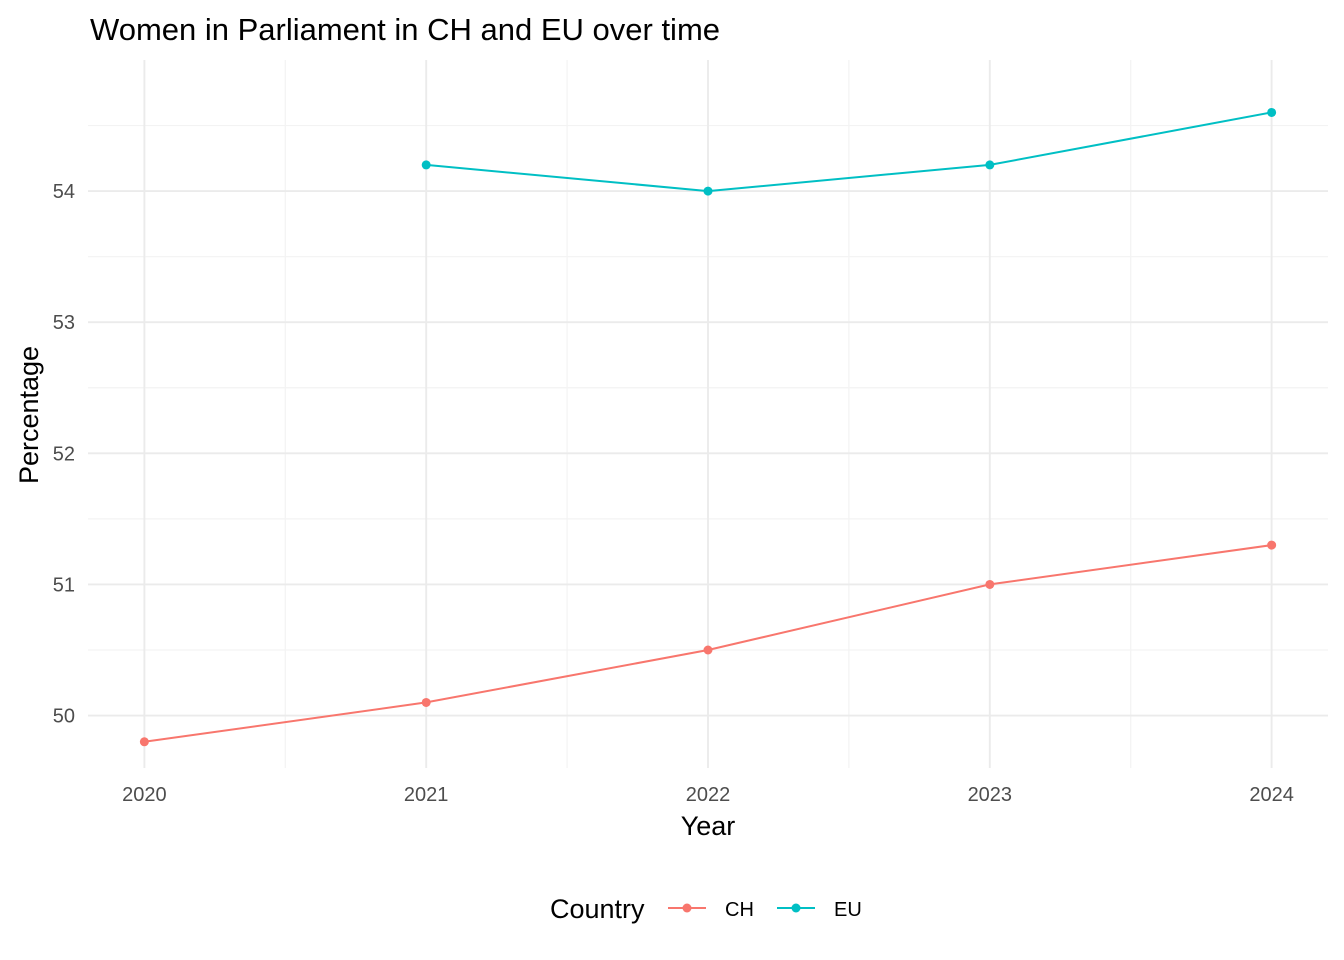  I want to click on y-tick-label: 50, so click(64, 717).